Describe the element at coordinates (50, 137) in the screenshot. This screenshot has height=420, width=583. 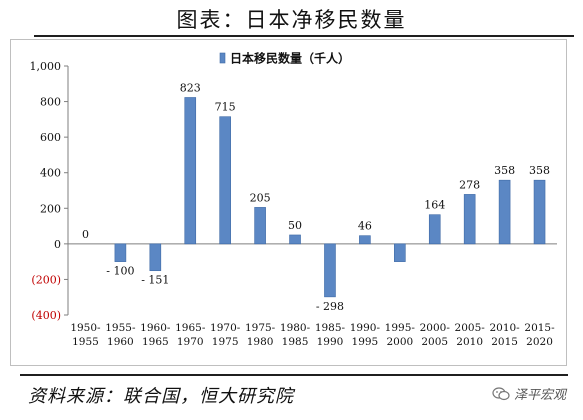
I see `y-tick-label: 600` at that location.